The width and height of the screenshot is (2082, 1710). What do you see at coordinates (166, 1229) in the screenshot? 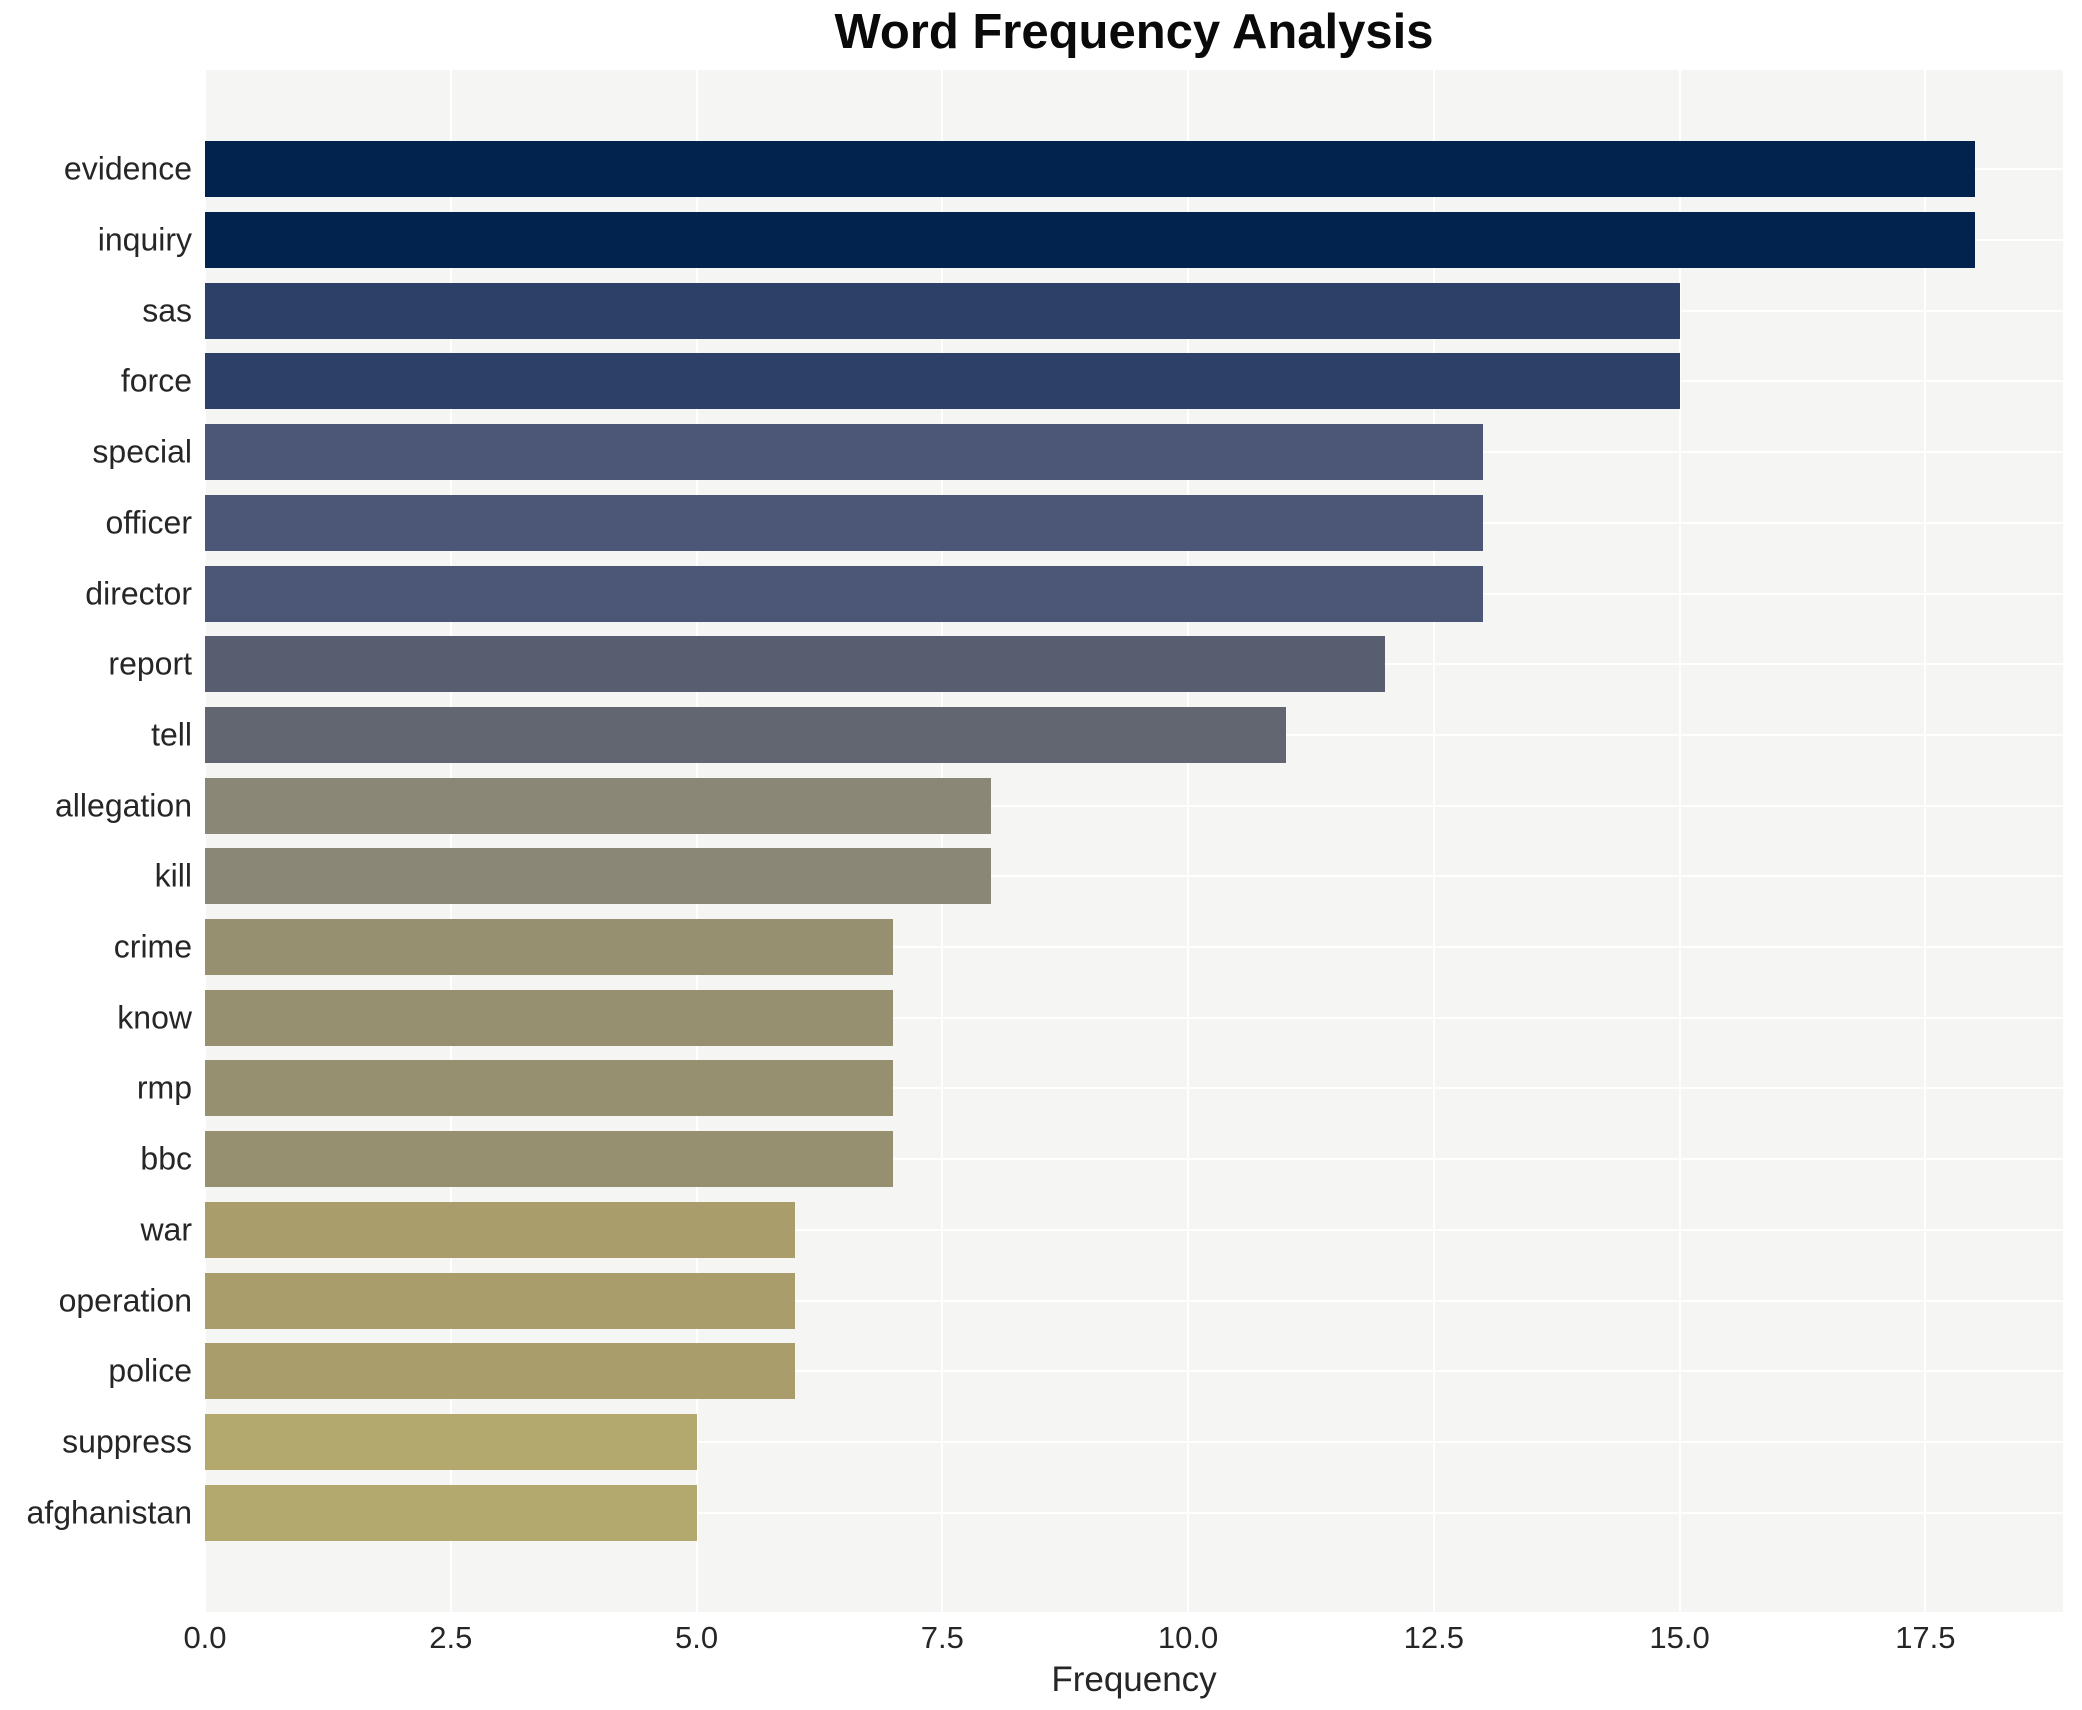
I see `y-tick-label: war` at bounding box center [166, 1229].